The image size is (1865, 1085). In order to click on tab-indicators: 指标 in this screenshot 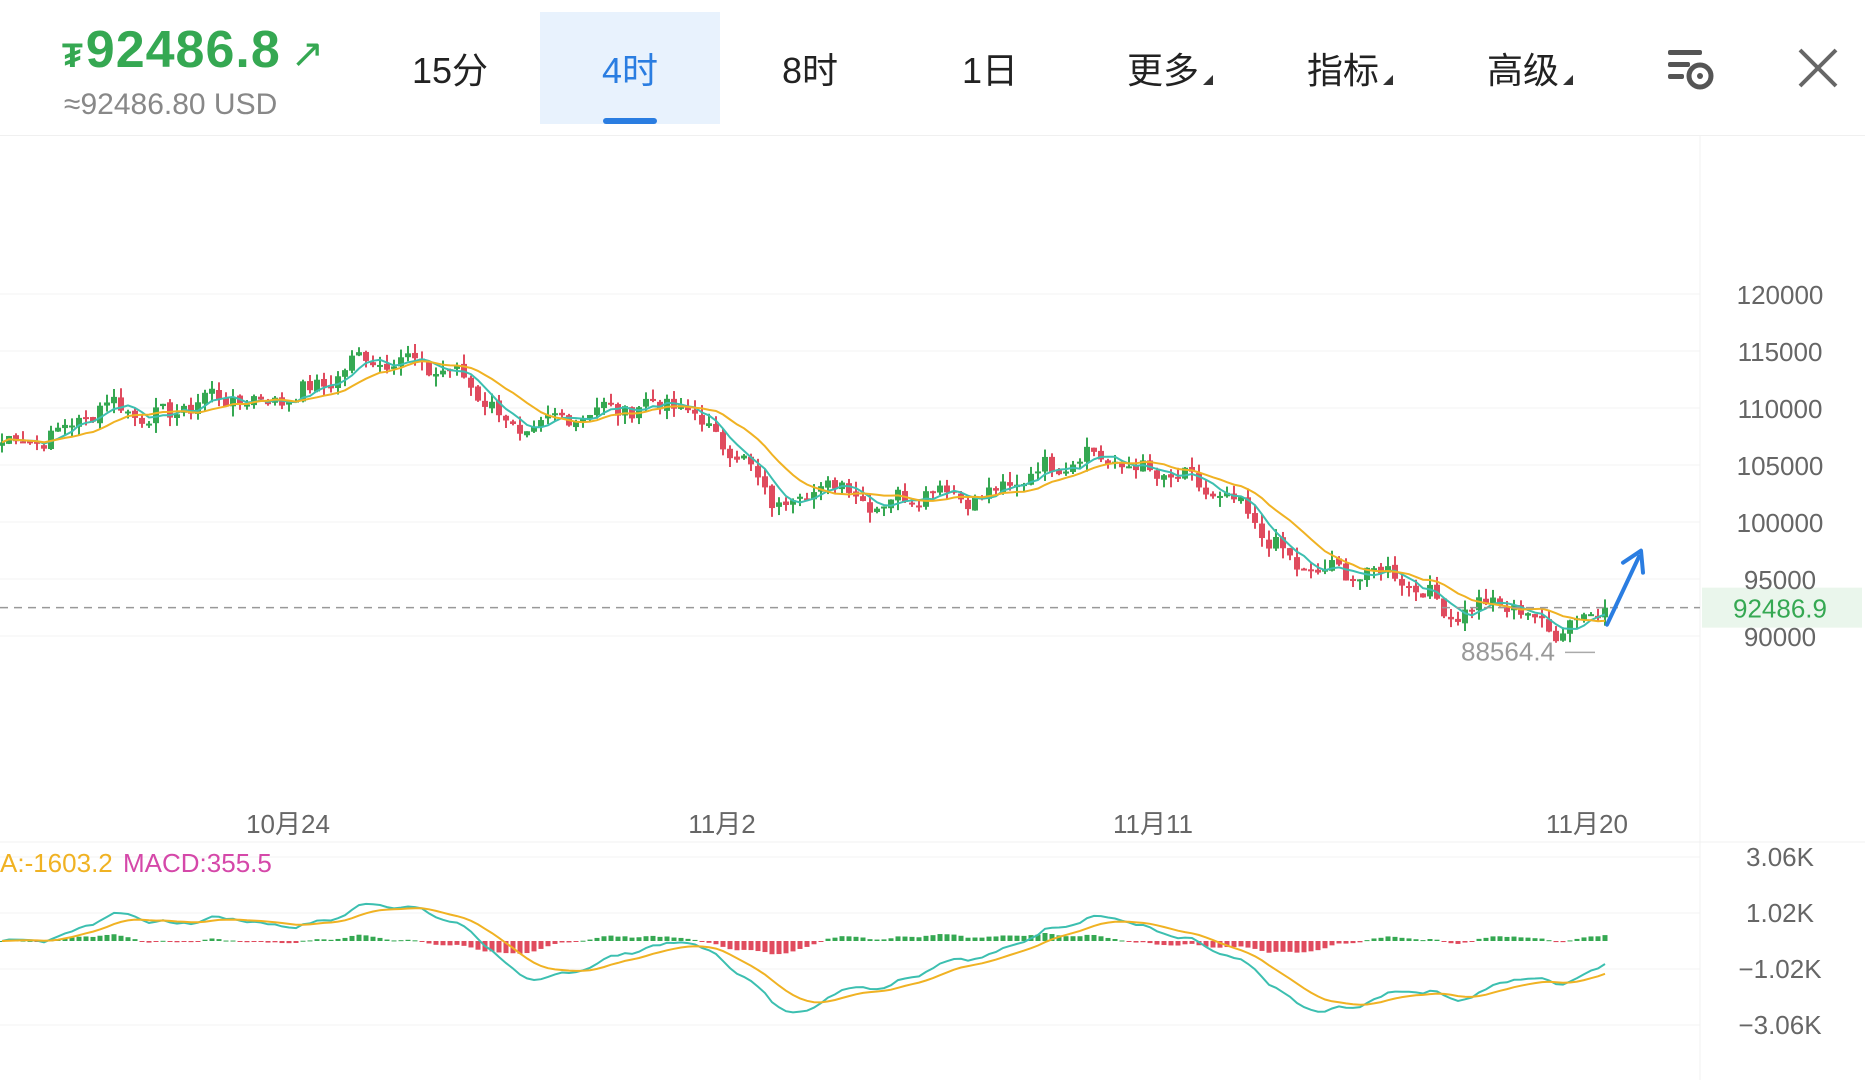, I will do `click(1350, 68)`.